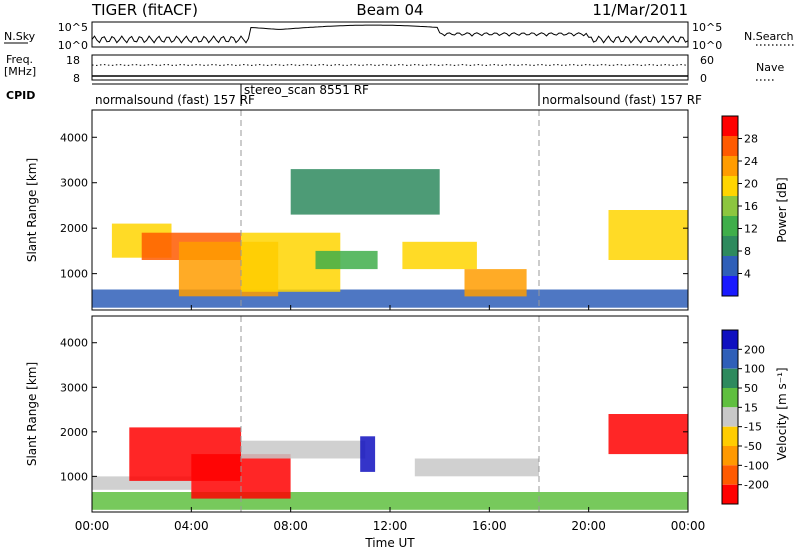 Image resolution: width=800 pixels, height=554 pixels. What do you see at coordinates (389, 543) in the screenshot?
I see `time-axis-label: Time UT` at bounding box center [389, 543].